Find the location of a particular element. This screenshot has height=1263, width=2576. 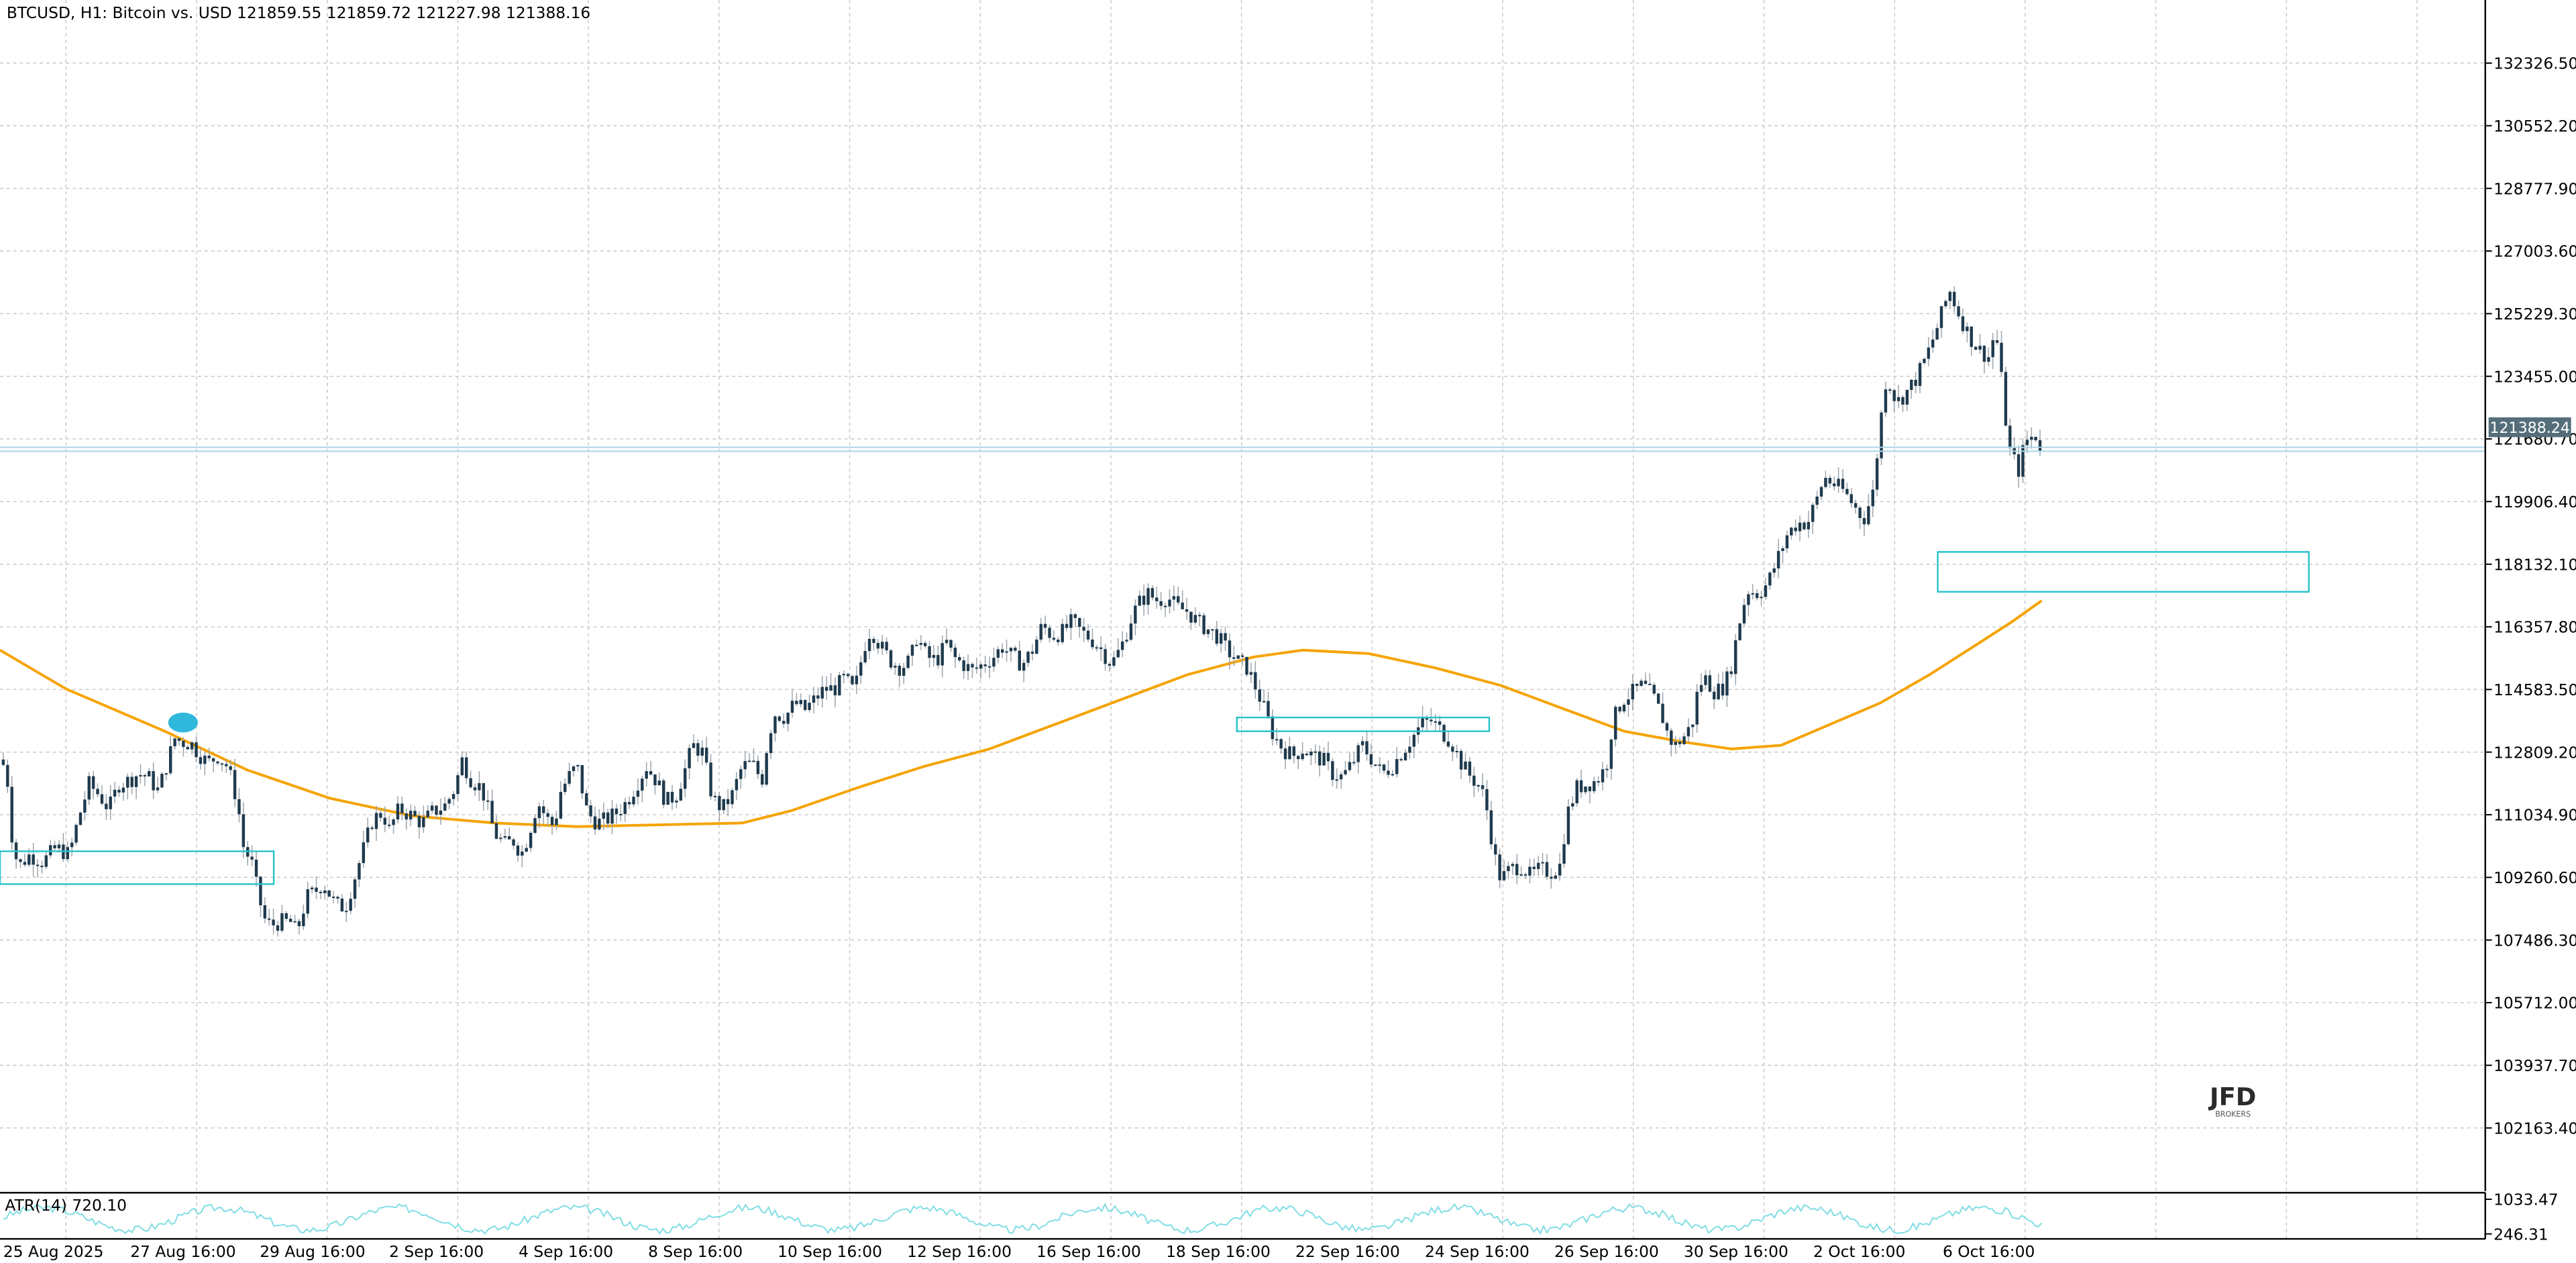

price-marker-value: 121388.24 is located at coordinates (2529, 428).